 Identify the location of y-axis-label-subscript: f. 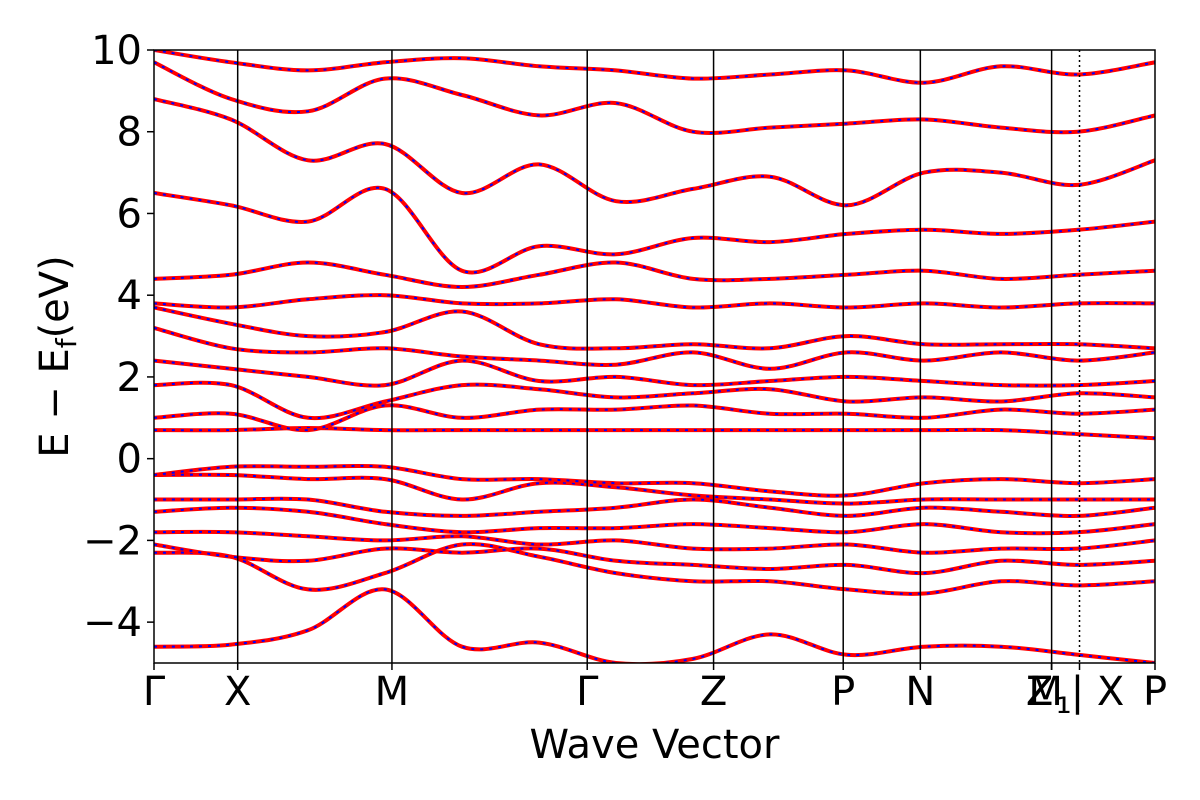
(66, 342).